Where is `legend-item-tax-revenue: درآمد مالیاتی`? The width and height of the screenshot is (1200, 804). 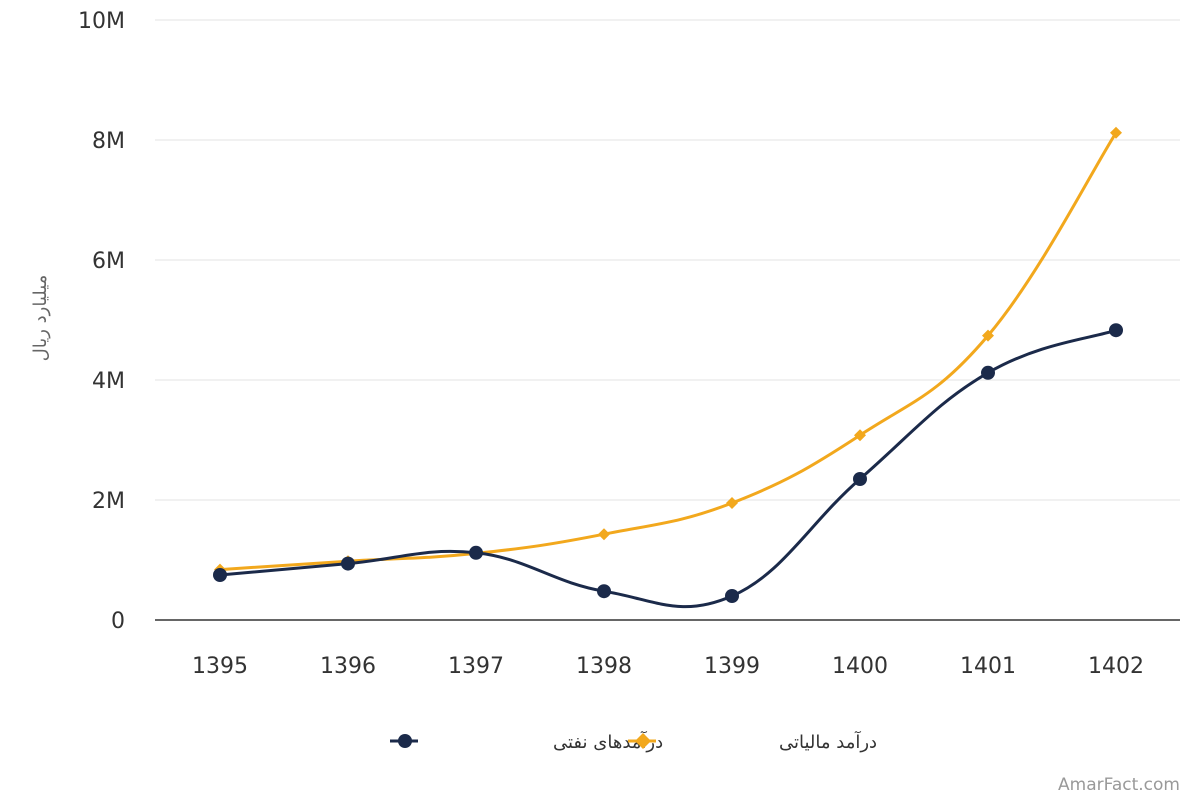
legend-item-tax-revenue: درآمد مالیاتی is located at coordinates (752, 741).